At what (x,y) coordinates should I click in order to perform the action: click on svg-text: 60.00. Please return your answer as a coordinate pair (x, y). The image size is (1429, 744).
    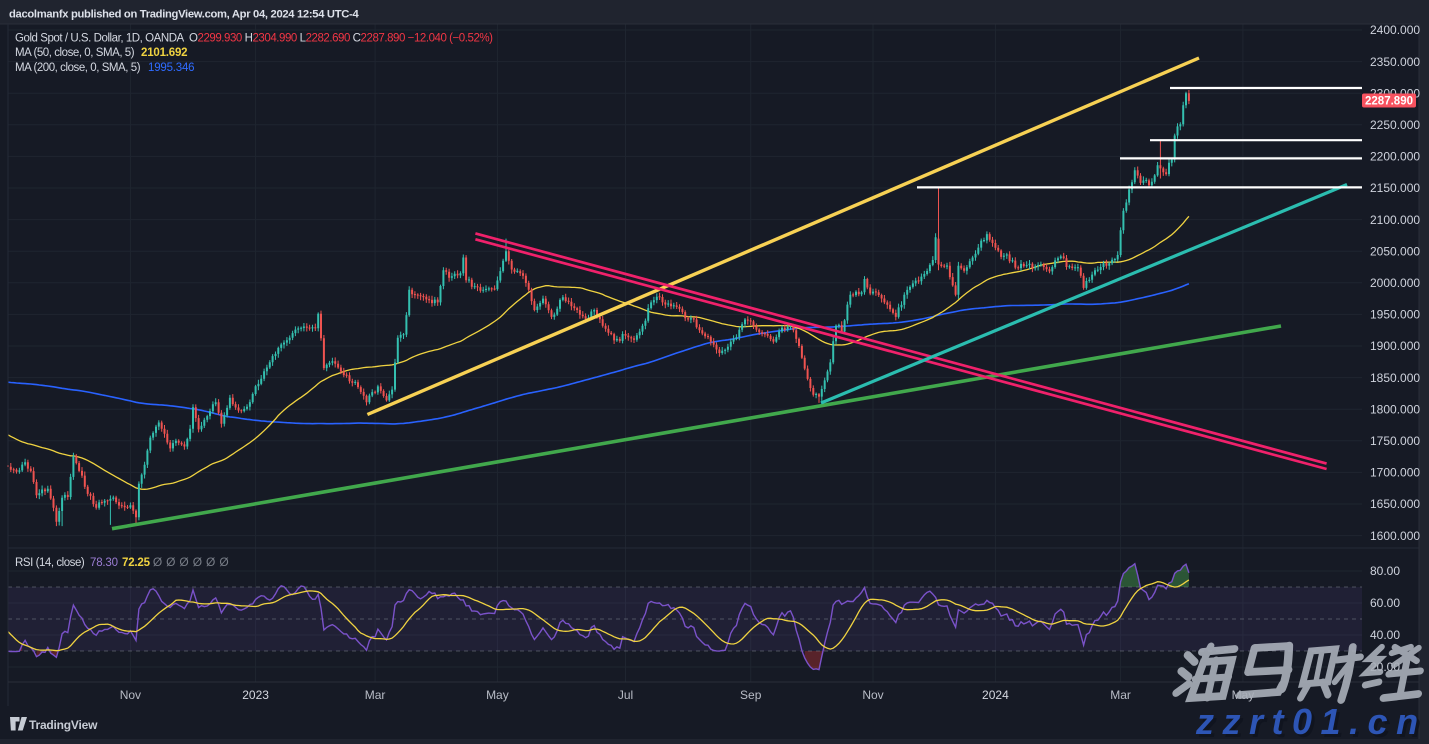
    Looking at the image, I should click on (1385, 603).